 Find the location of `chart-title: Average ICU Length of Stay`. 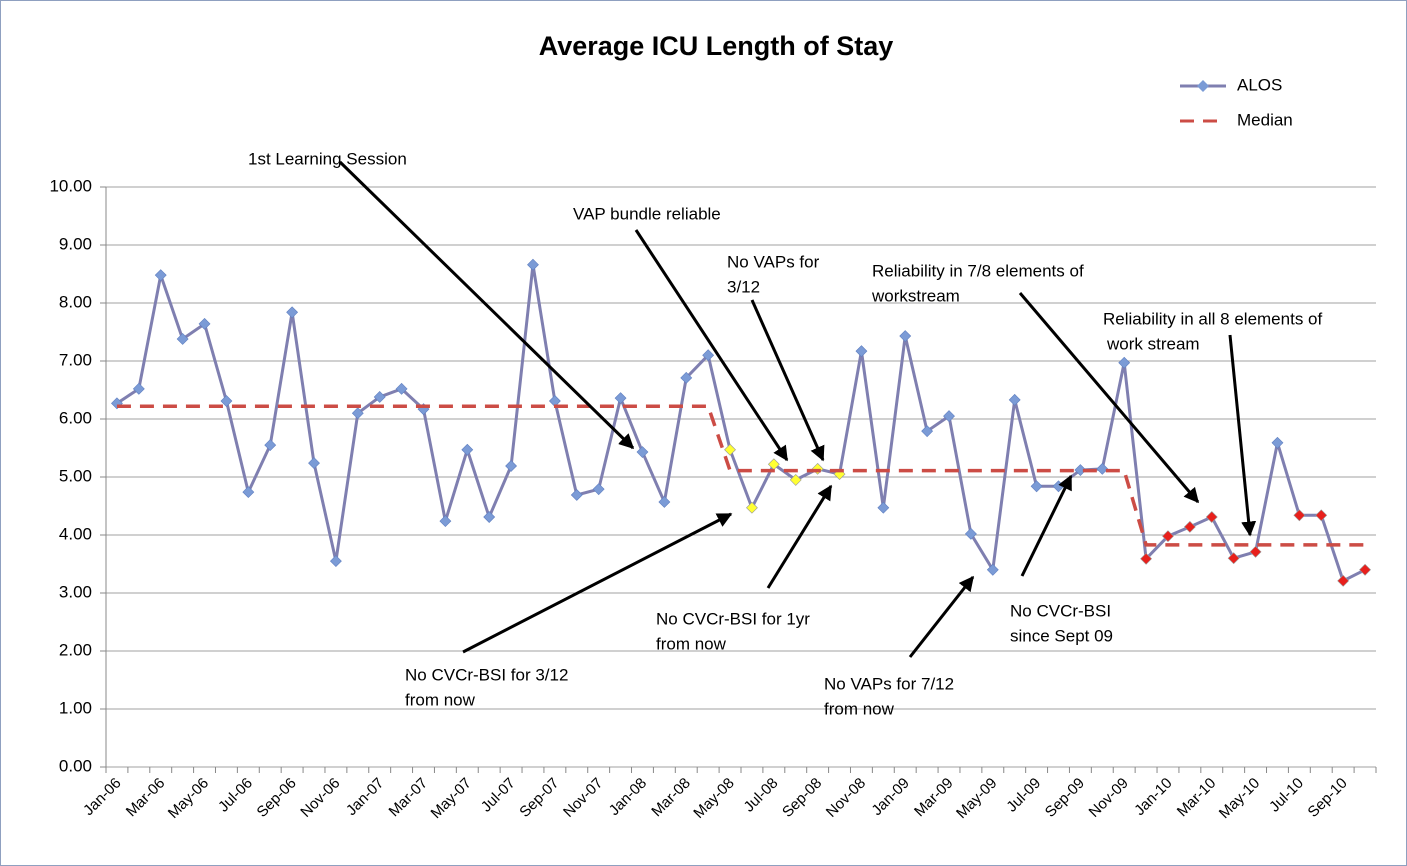

chart-title: Average ICU Length of Stay is located at coordinates (716, 46).